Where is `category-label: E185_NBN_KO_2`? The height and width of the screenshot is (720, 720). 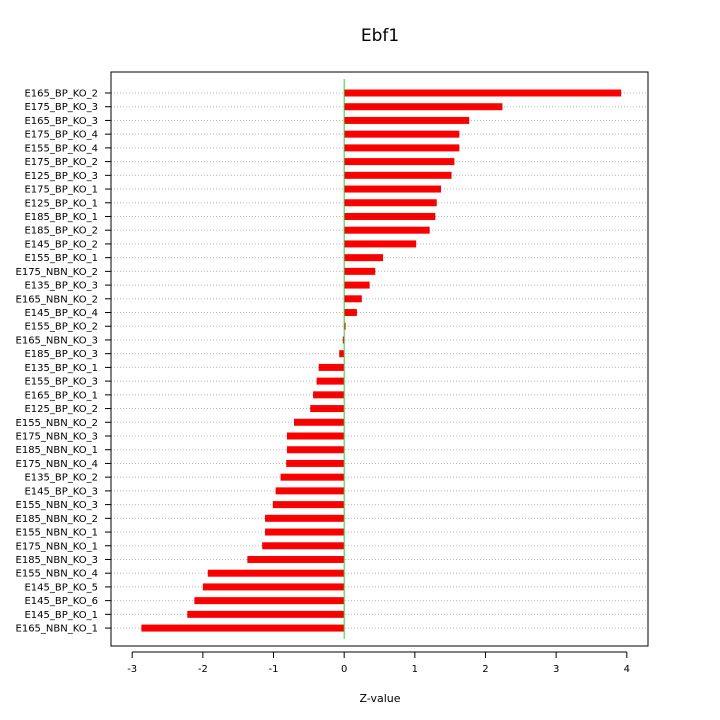
category-label: E185_NBN_KO_2 is located at coordinates (57, 519).